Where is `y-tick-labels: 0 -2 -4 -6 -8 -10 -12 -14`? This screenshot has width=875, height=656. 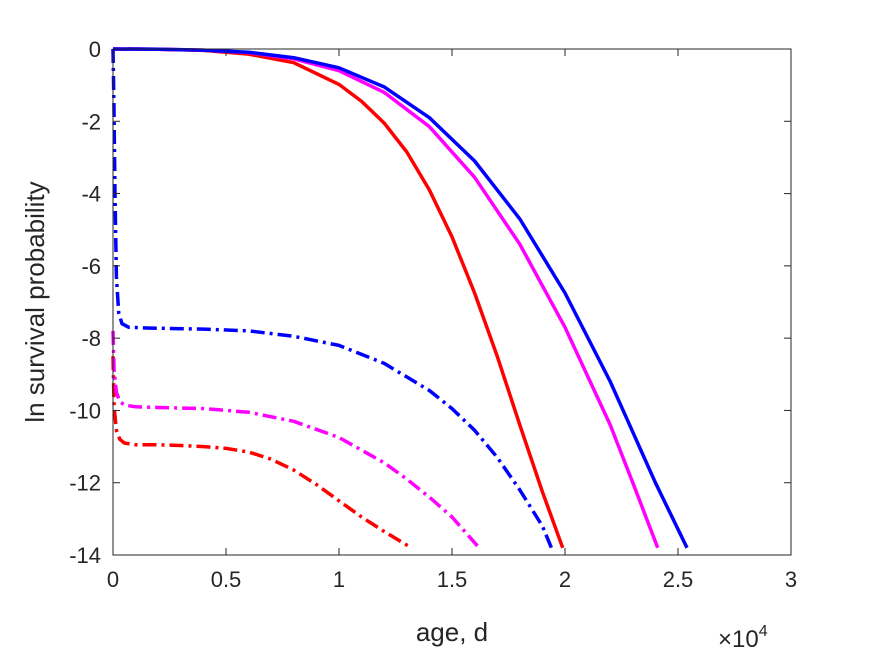 y-tick-labels: 0 -2 -4 -6 -8 -10 -12 -14 is located at coordinates (85, 302).